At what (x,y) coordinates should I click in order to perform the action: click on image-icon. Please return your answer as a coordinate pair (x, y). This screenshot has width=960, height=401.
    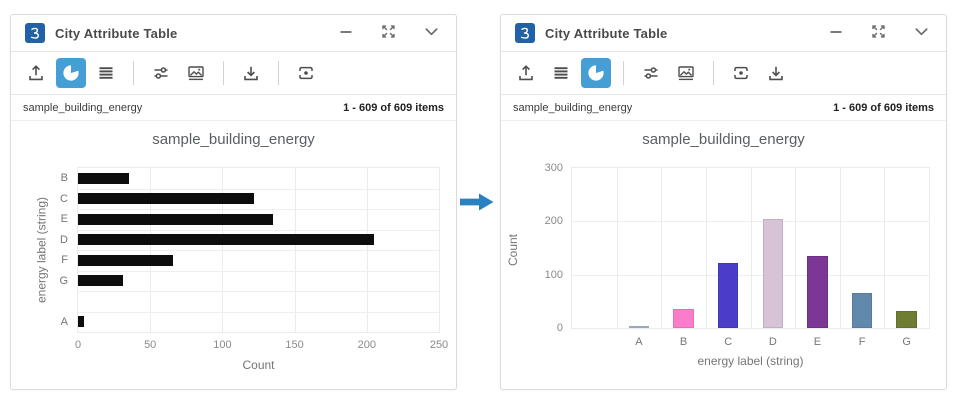
    Looking at the image, I should click on (686, 73).